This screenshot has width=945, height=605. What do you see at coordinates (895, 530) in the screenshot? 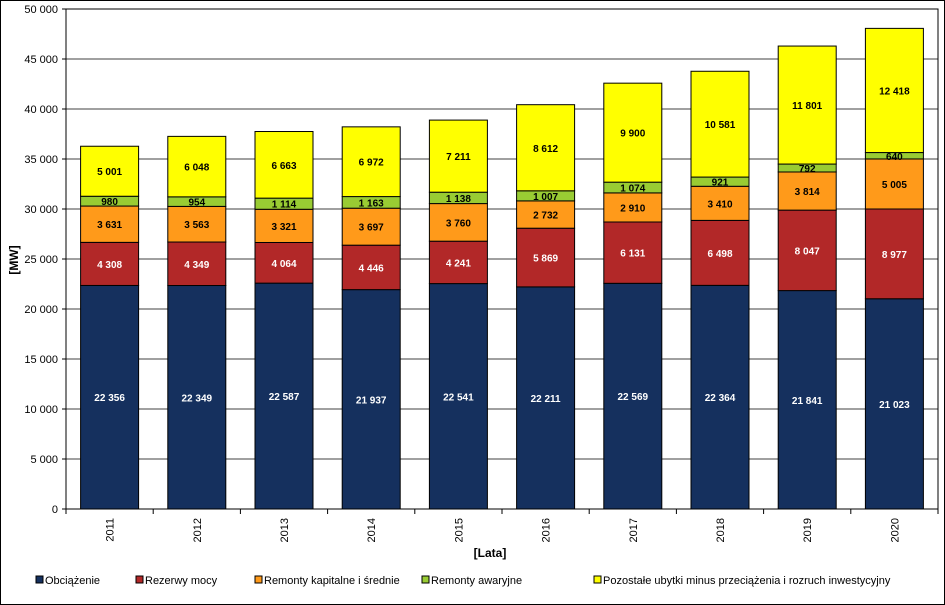
I see `x-tick-label: 2020` at bounding box center [895, 530].